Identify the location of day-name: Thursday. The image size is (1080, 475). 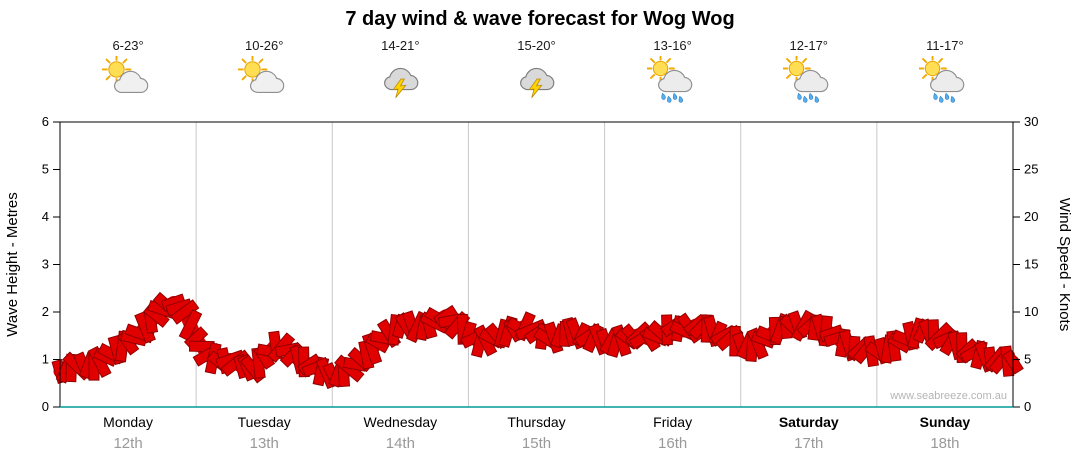
(536, 422).